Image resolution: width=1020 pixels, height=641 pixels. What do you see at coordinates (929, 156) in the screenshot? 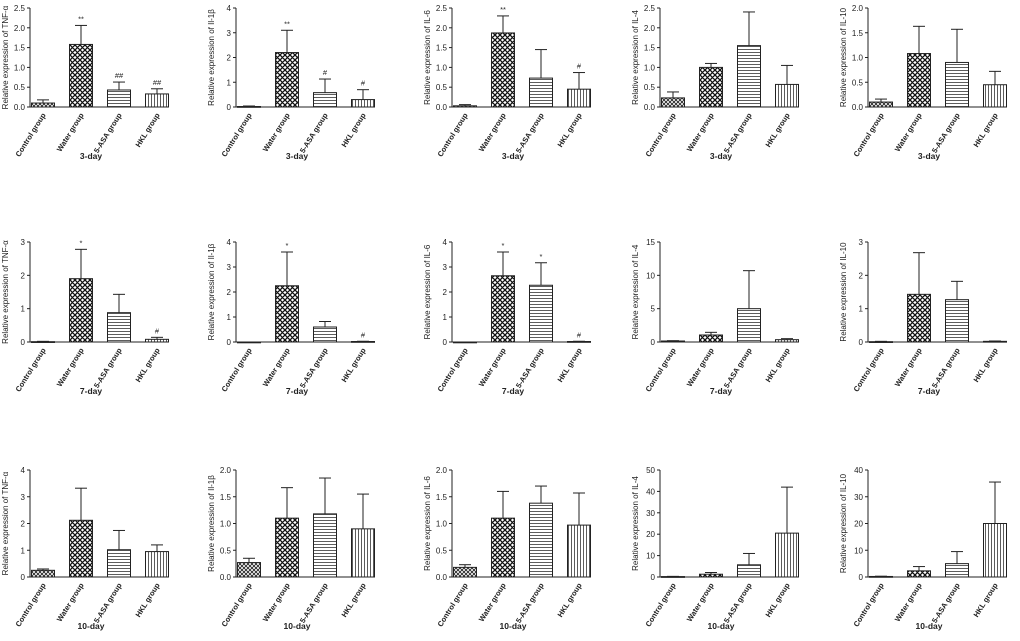
I see `x-axis-title: 3-day` at bounding box center [929, 156].